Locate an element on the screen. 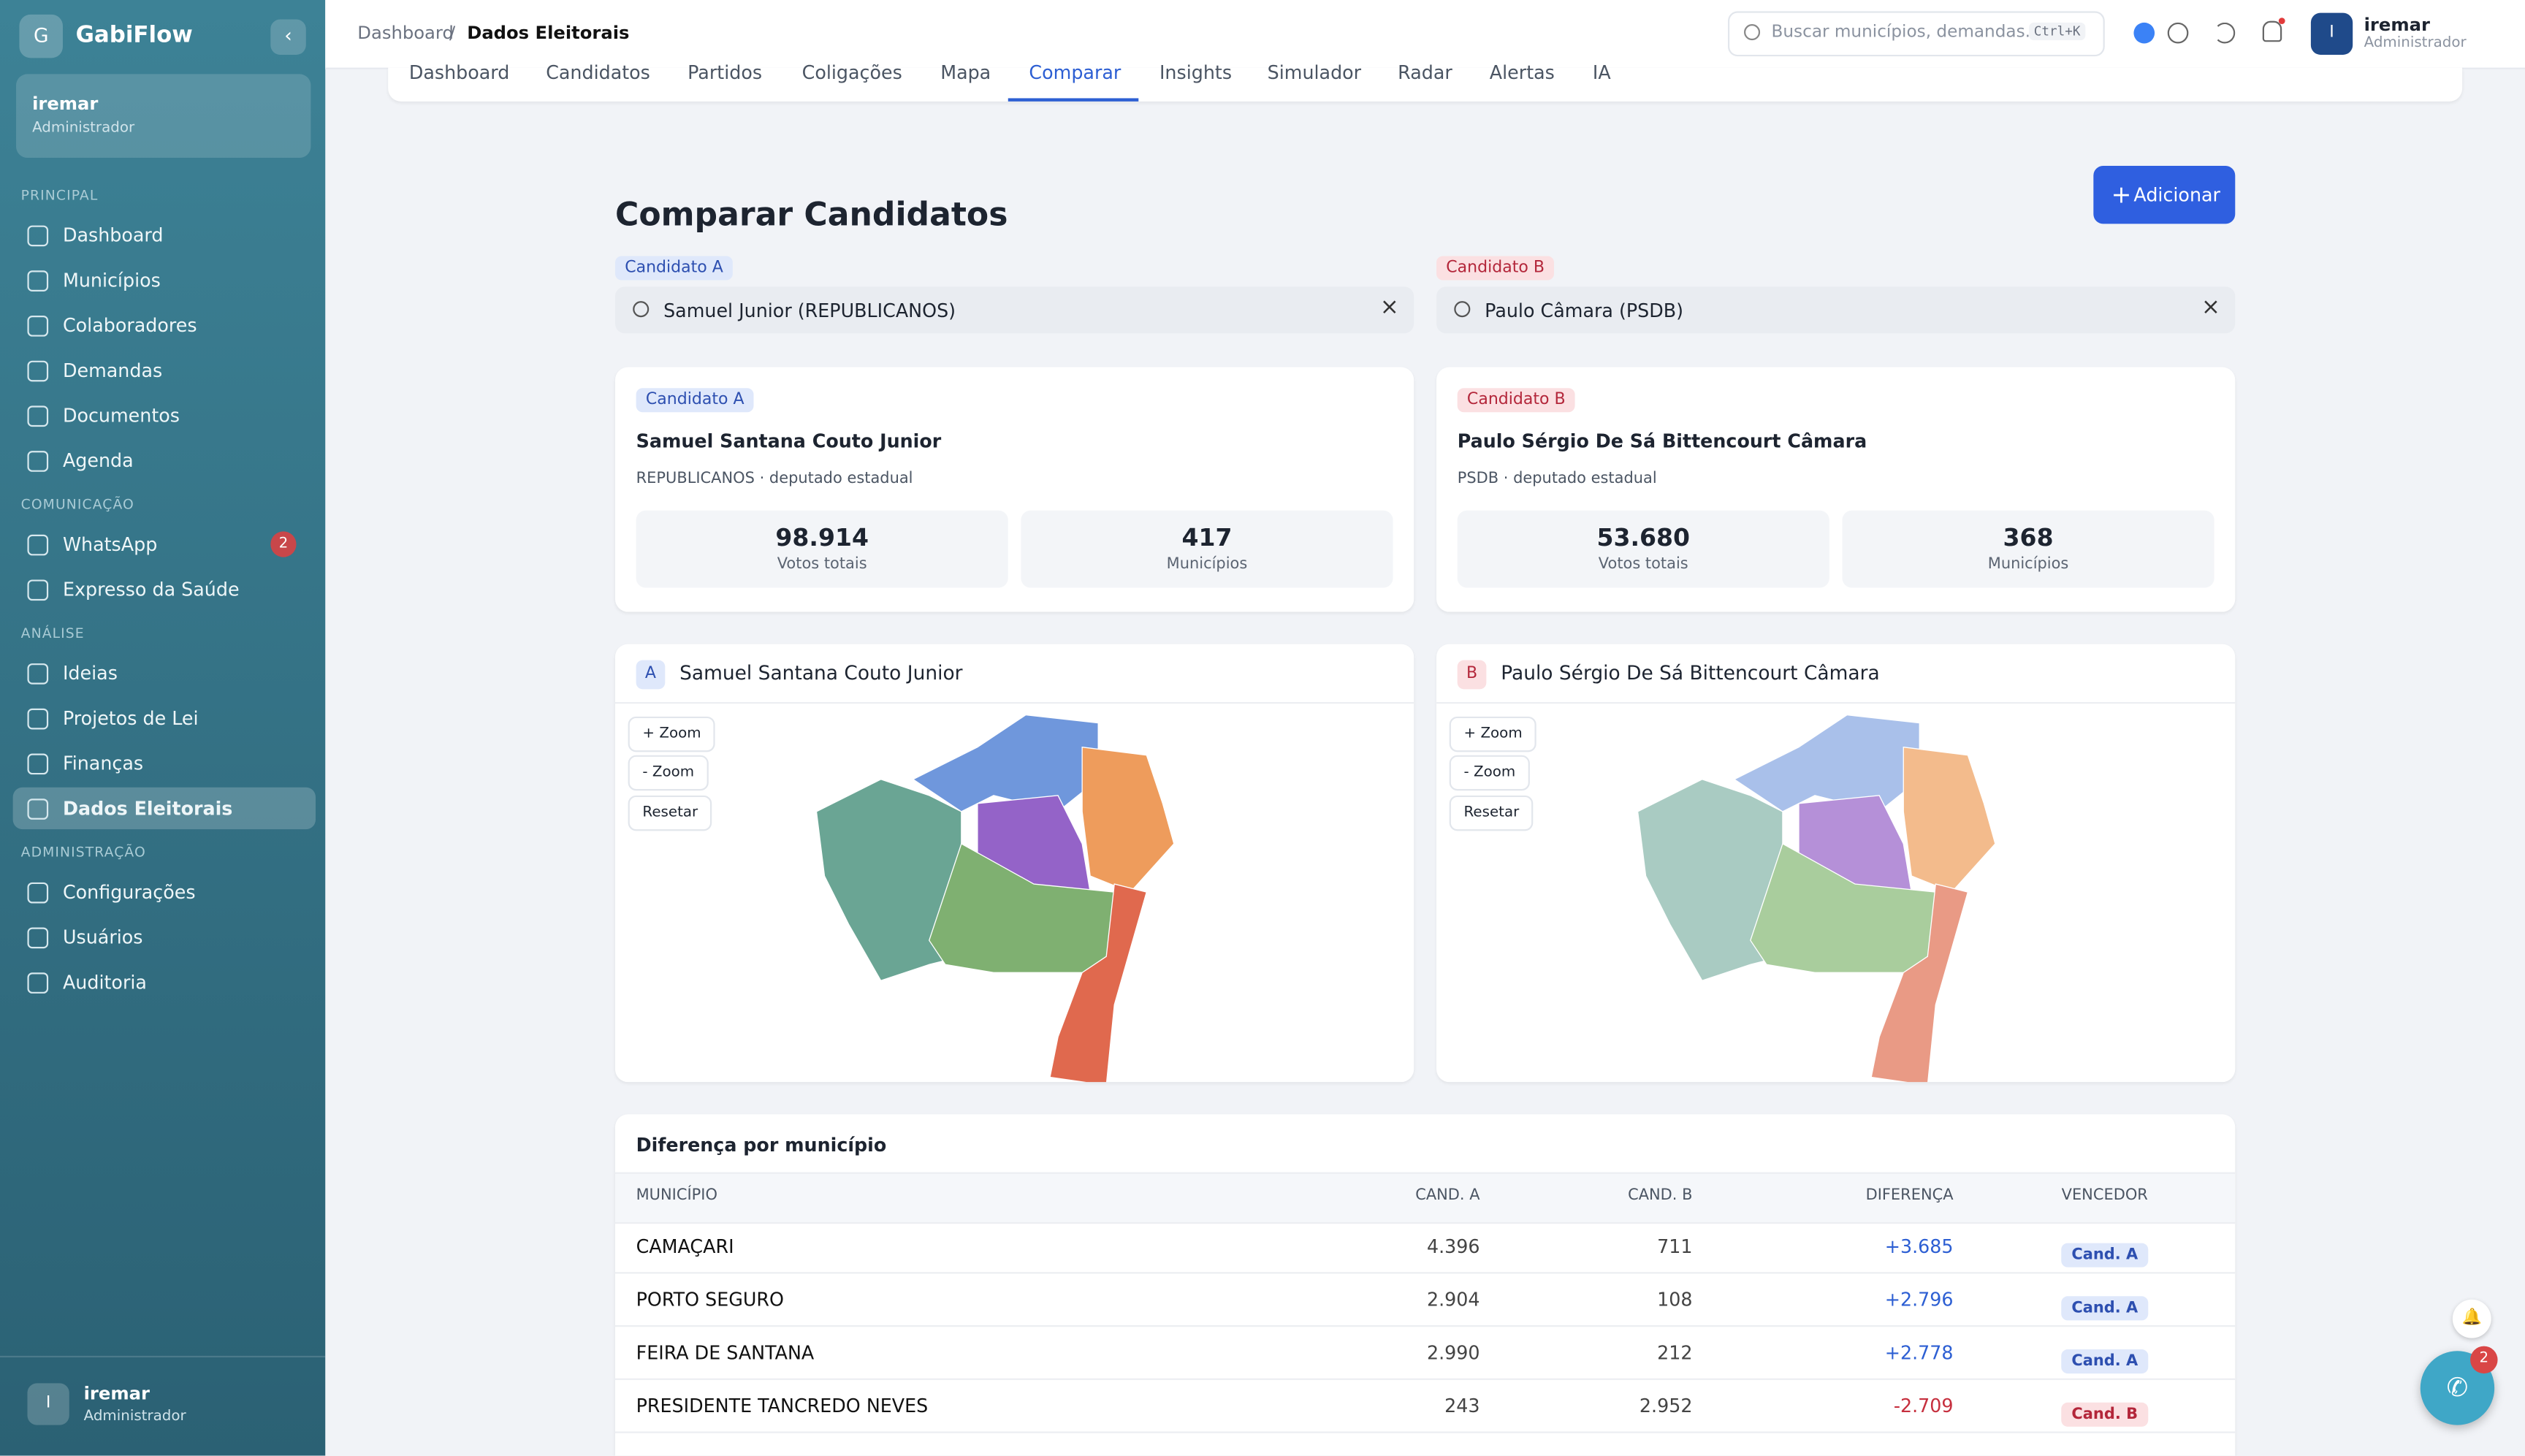 Image resolution: width=2525 pixels, height=1456 pixels. table-header: MUNICÍPIO is located at coordinates (677, 1195).